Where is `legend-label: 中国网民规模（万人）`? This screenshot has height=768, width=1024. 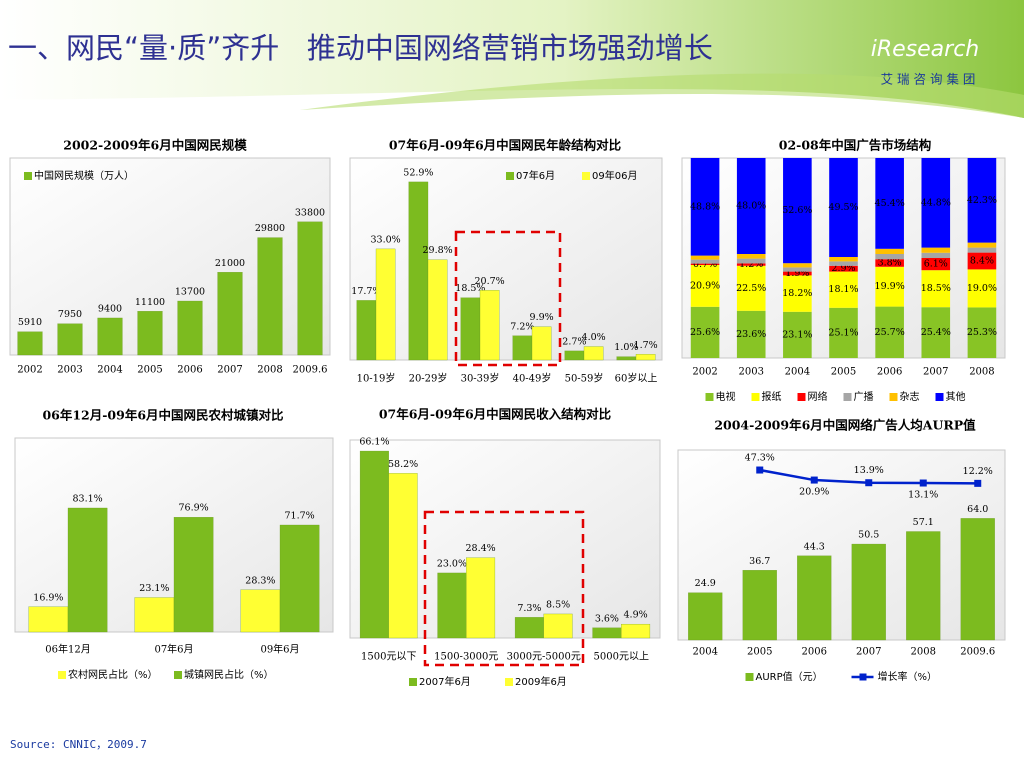 legend-label: 中国网民规模（万人） is located at coordinates (84, 175).